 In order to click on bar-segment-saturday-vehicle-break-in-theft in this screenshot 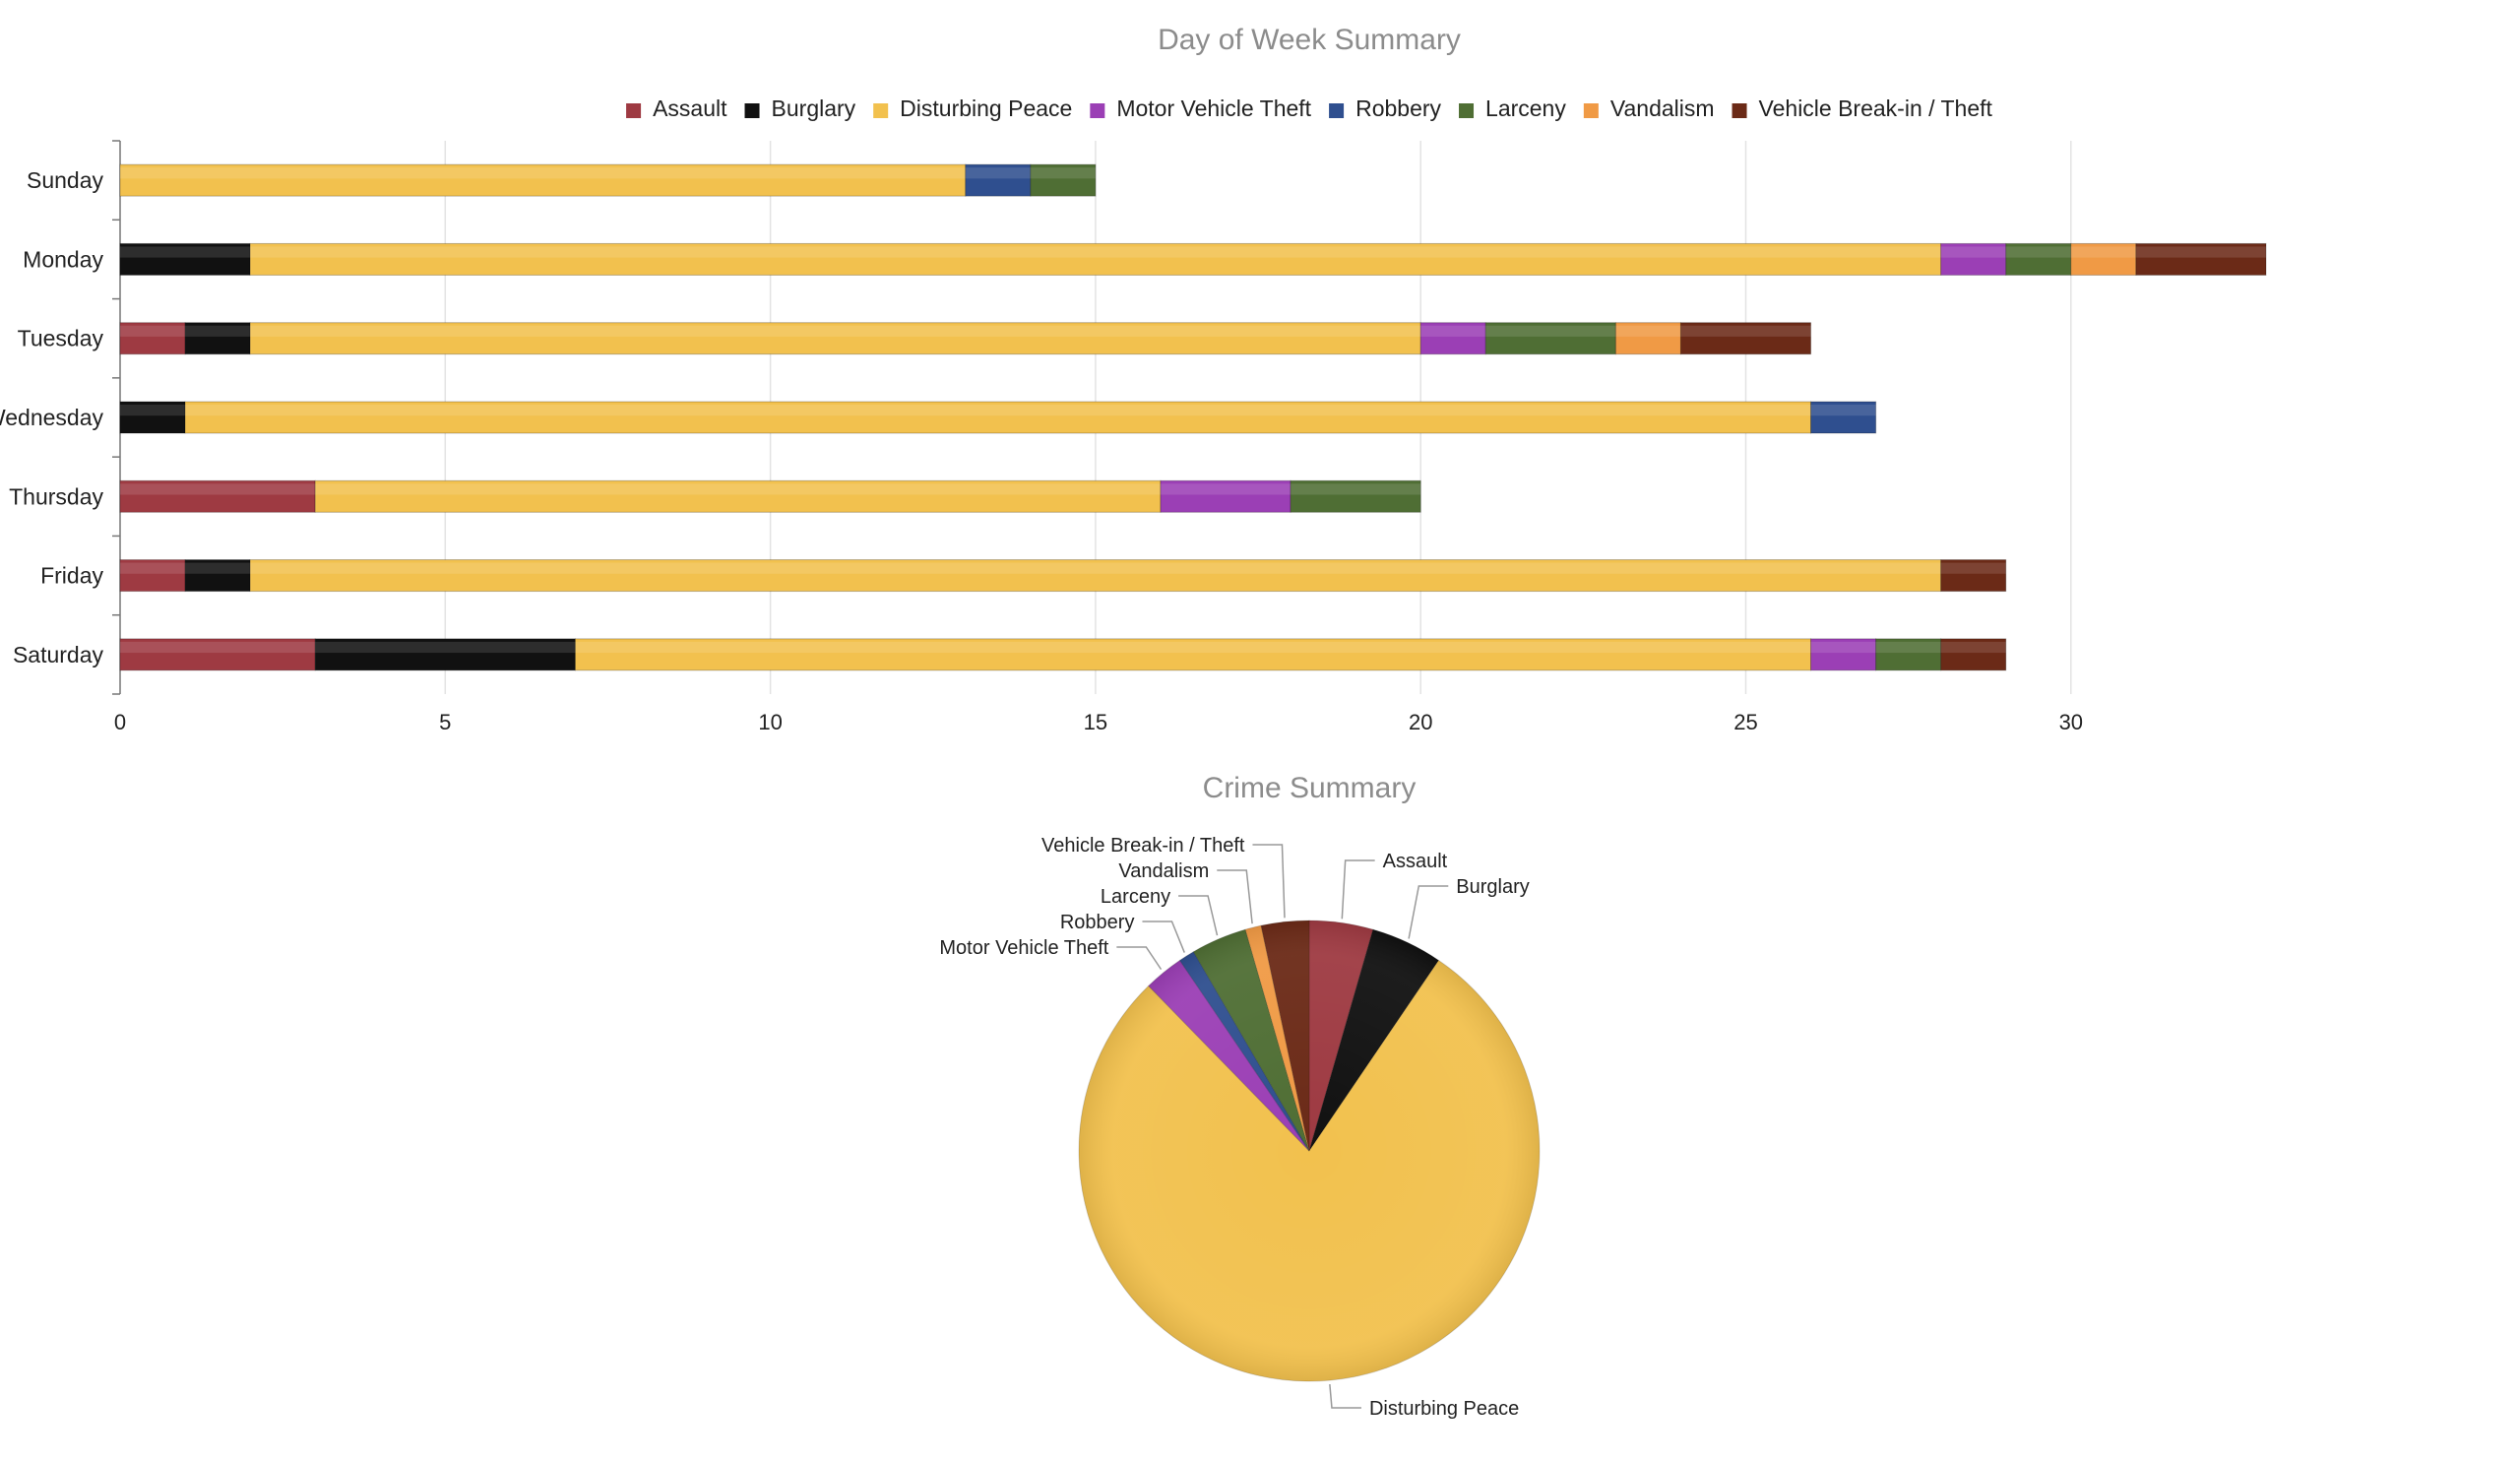, I will do `click(1973, 654)`.